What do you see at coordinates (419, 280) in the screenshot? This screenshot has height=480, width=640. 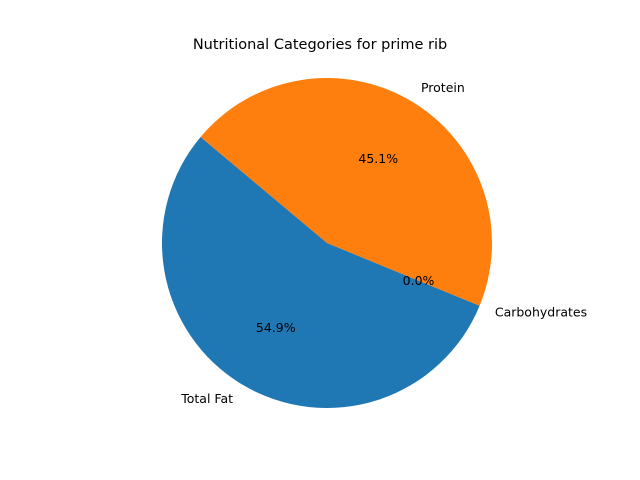 I see `percent-label-carbohydrates: 0.0%` at bounding box center [419, 280].